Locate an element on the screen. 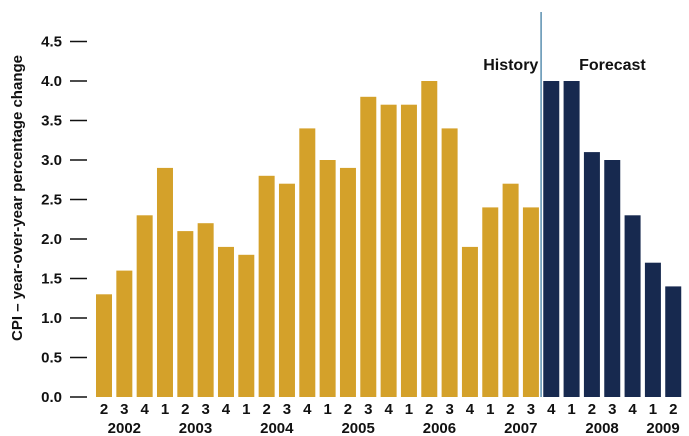 This screenshot has height=436, width=689. y-tick-label: 2.0 is located at coordinates (51, 239).